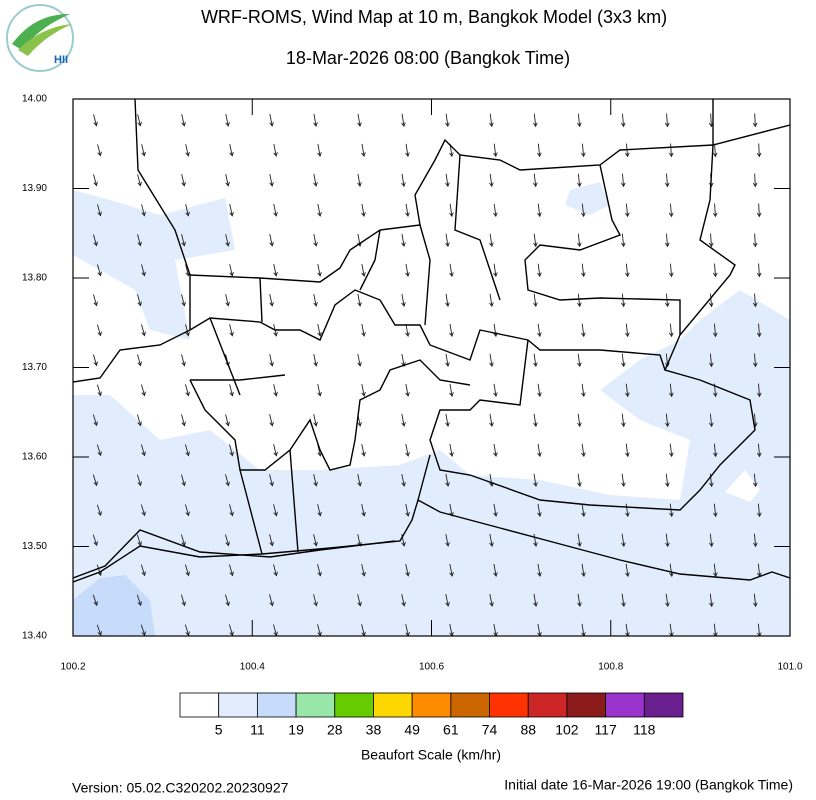 The height and width of the screenshot is (800, 816). What do you see at coordinates (605, 730) in the screenshot?
I see `colorbar-label: 117` at bounding box center [605, 730].